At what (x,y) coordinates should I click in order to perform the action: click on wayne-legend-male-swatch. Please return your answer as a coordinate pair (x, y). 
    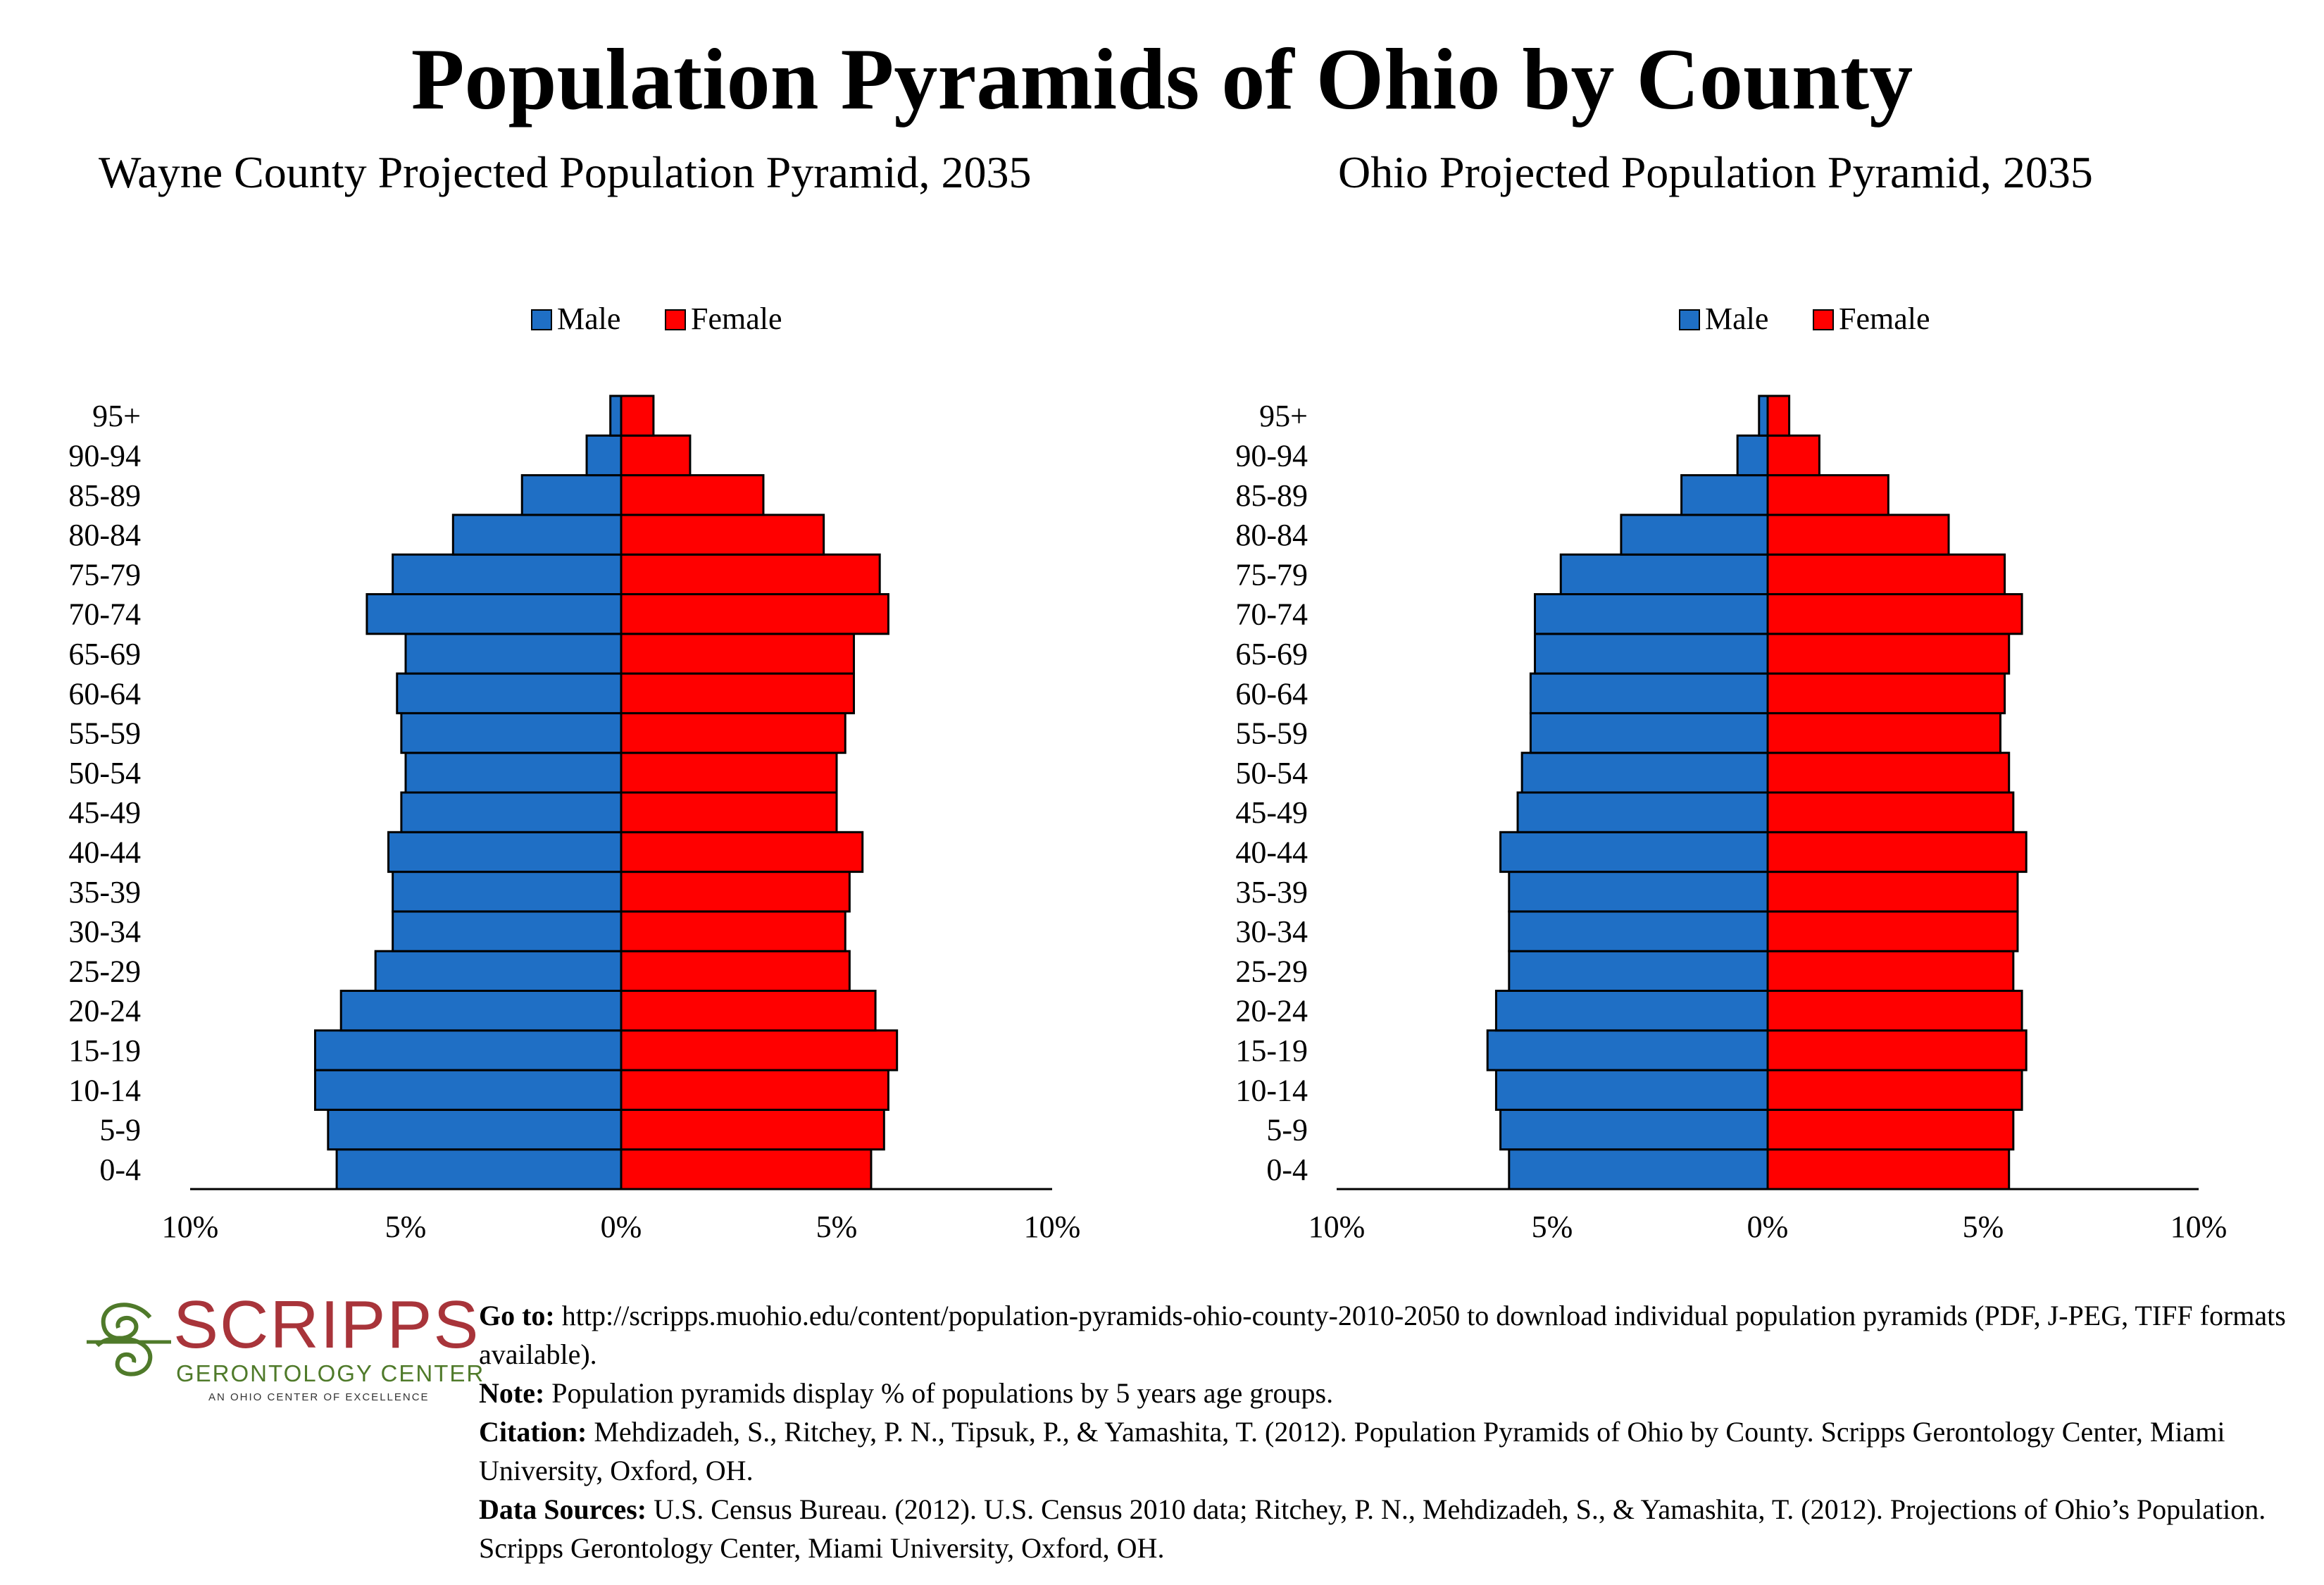
    Looking at the image, I should click on (541, 319).